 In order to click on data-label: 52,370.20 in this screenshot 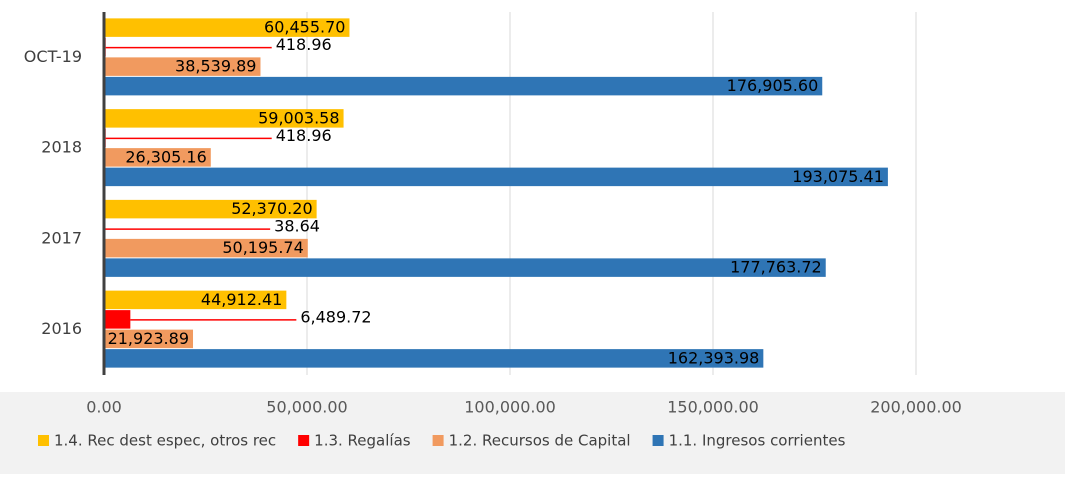, I will do `click(271, 208)`.